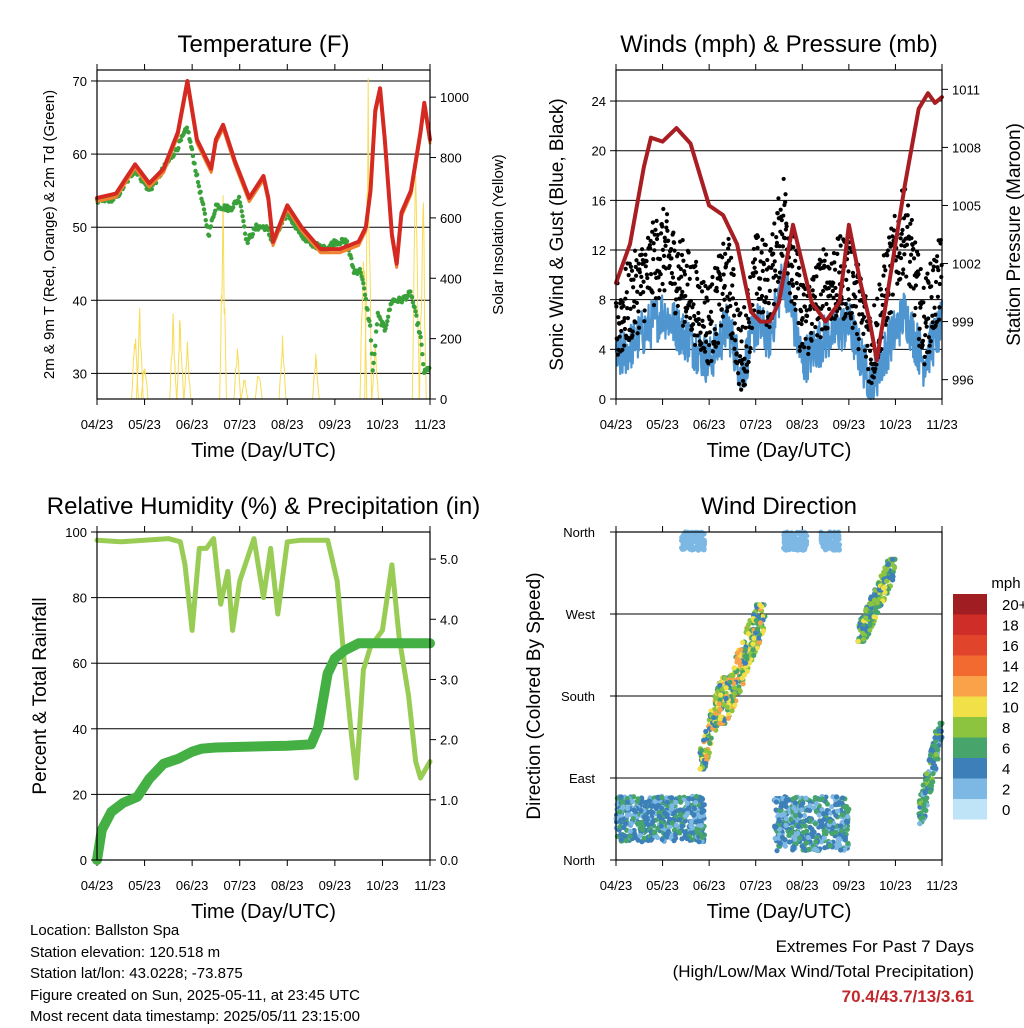  Describe the element at coordinates (263, 751) in the screenshot. I see `precip-line` at that location.